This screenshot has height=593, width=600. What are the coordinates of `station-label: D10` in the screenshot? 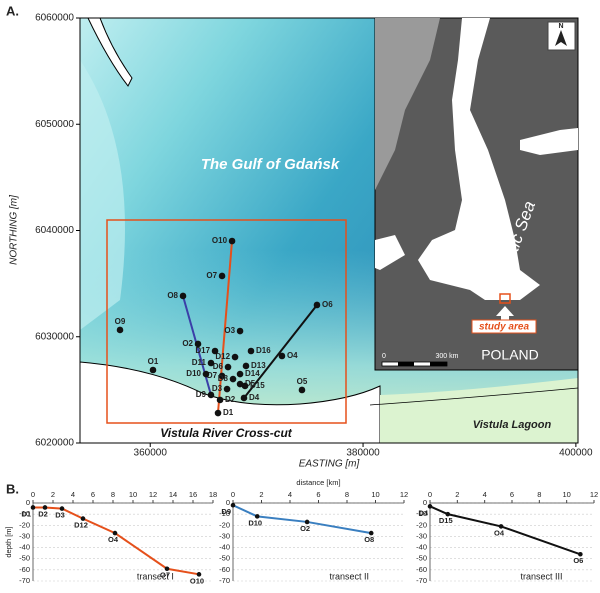 It's located at (193, 373).